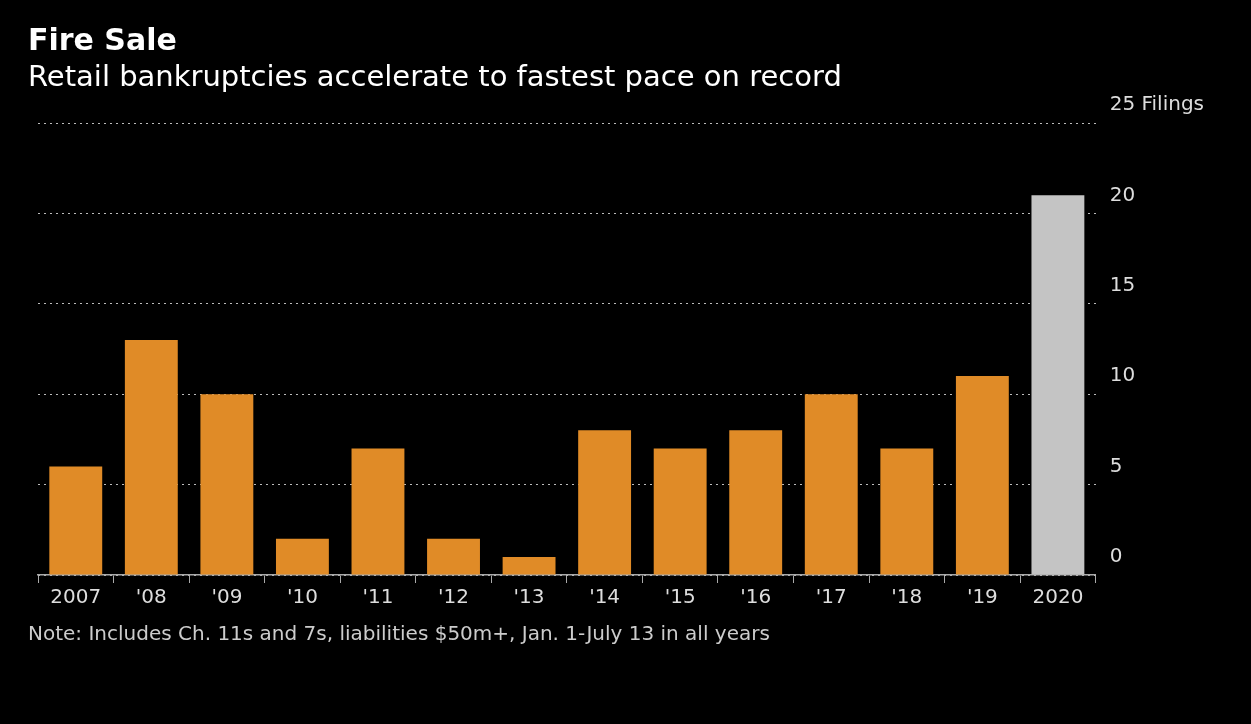 The image size is (1251, 724). I want to click on x-tick-label: '13, so click(529, 596).